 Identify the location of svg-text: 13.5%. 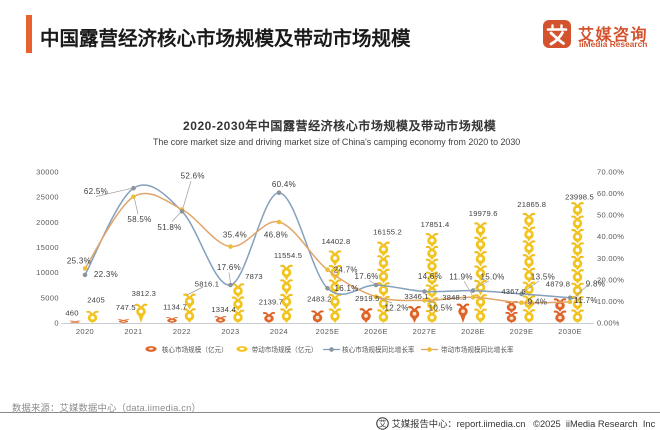
(543, 276).